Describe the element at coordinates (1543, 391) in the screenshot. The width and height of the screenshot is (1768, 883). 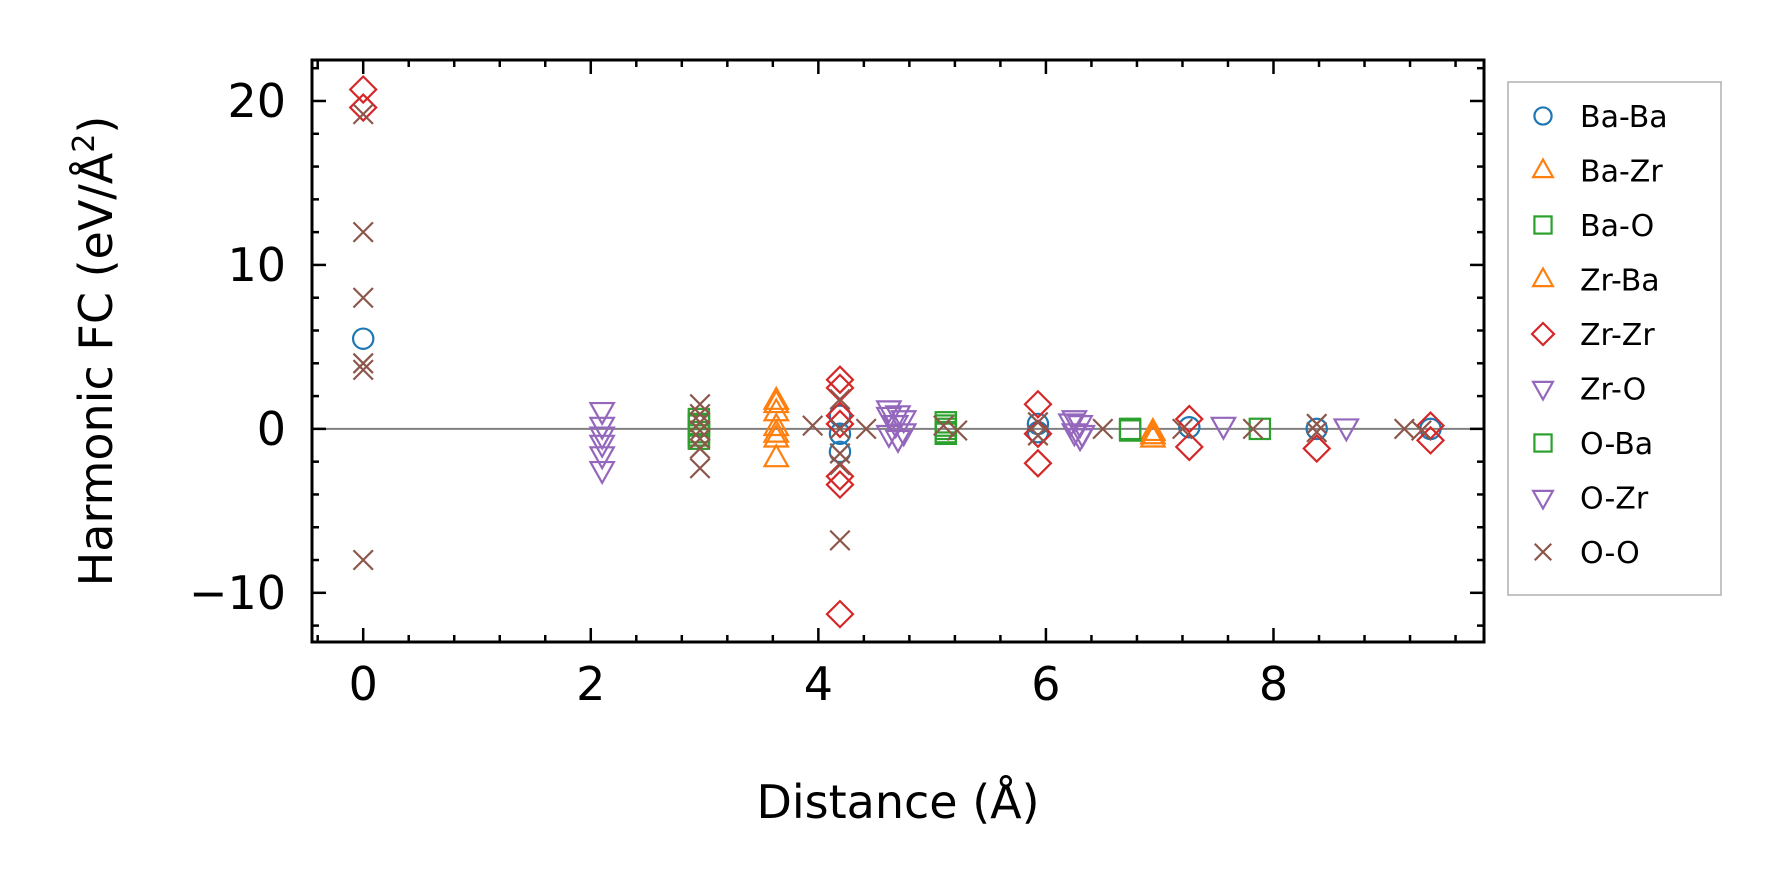
I see `legend-marker-zr-o` at that location.